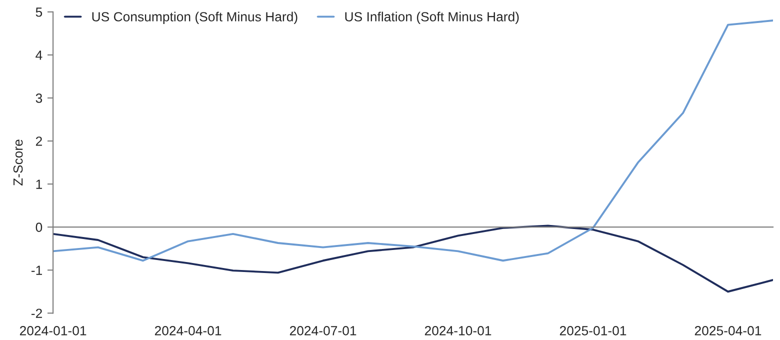  What do you see at coordinates (39, 55) in the screenshot?
I see `y-tick-label: 4` at bounding box center [39, 55].